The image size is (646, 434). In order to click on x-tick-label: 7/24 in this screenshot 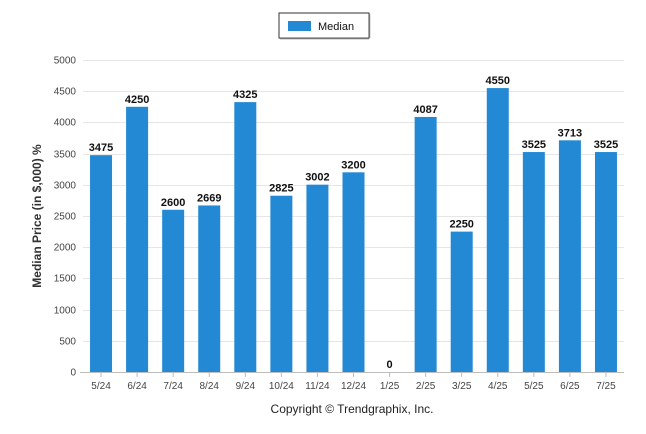, I will do `click(173, 386)`.